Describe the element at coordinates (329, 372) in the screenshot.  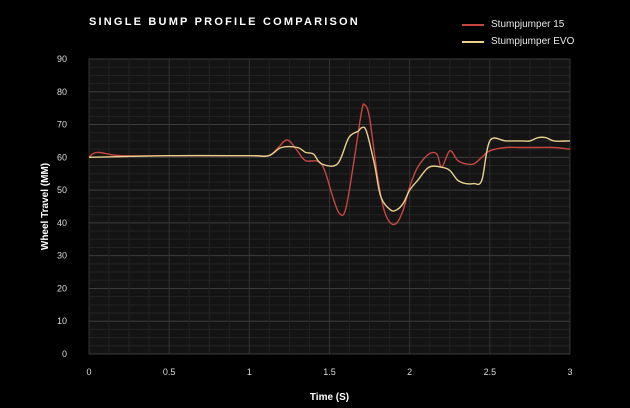
I see `x-tick-label: 1.5` at that location.